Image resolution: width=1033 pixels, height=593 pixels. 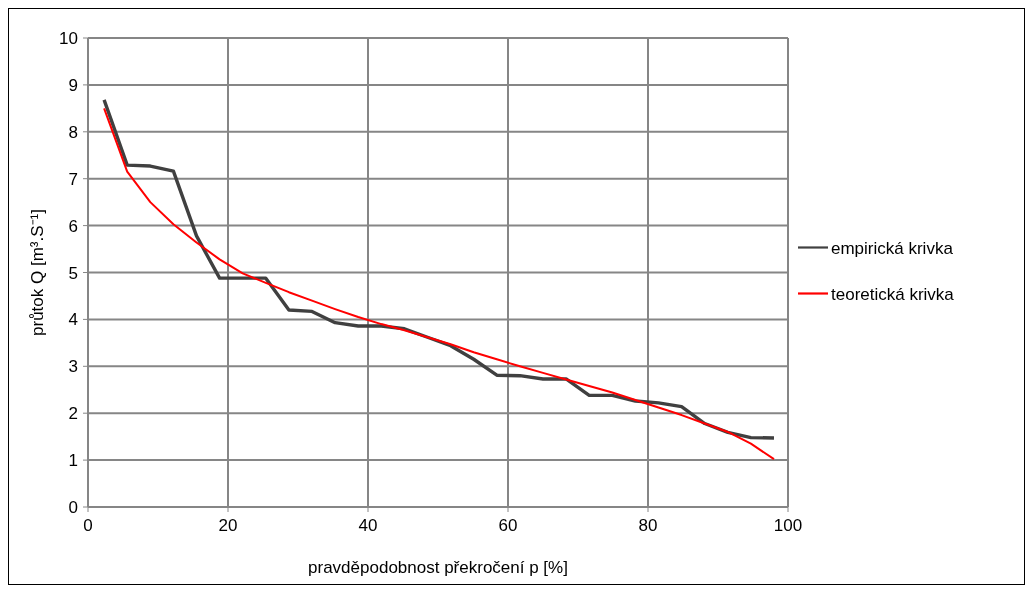 I want to click on y-tick-label: 10, so click(x=68, y=38).